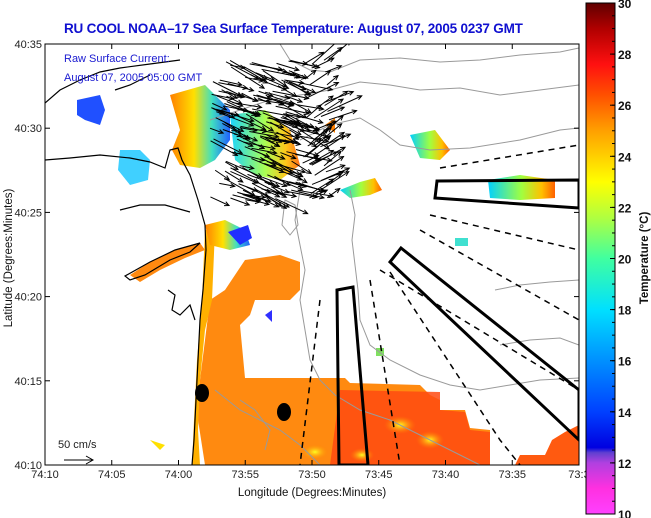  What do you see at coordinates (446, 475) in the screenshot?
I see `x-tick-label: 73:40` at bounding box center [446, 475].